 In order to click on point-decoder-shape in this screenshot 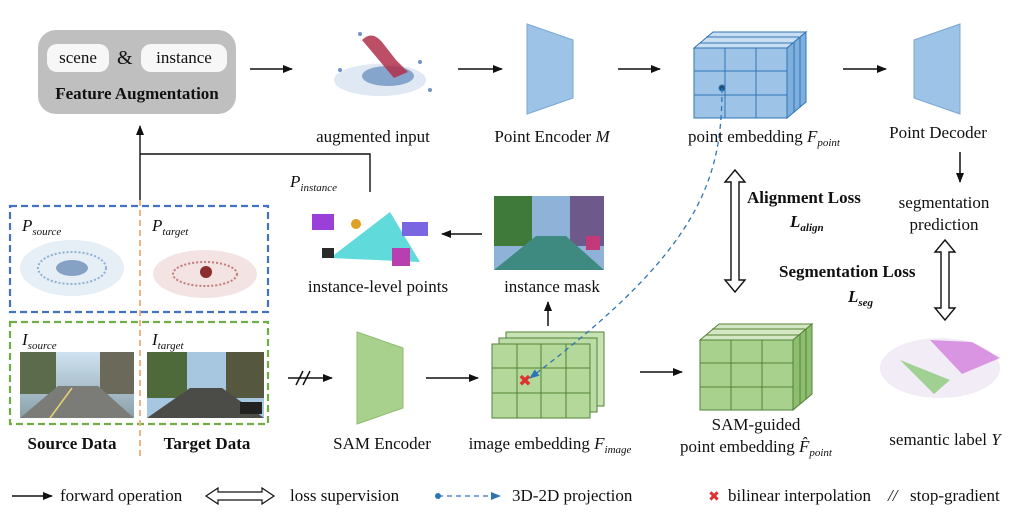, I will do `click(937, 69)`.